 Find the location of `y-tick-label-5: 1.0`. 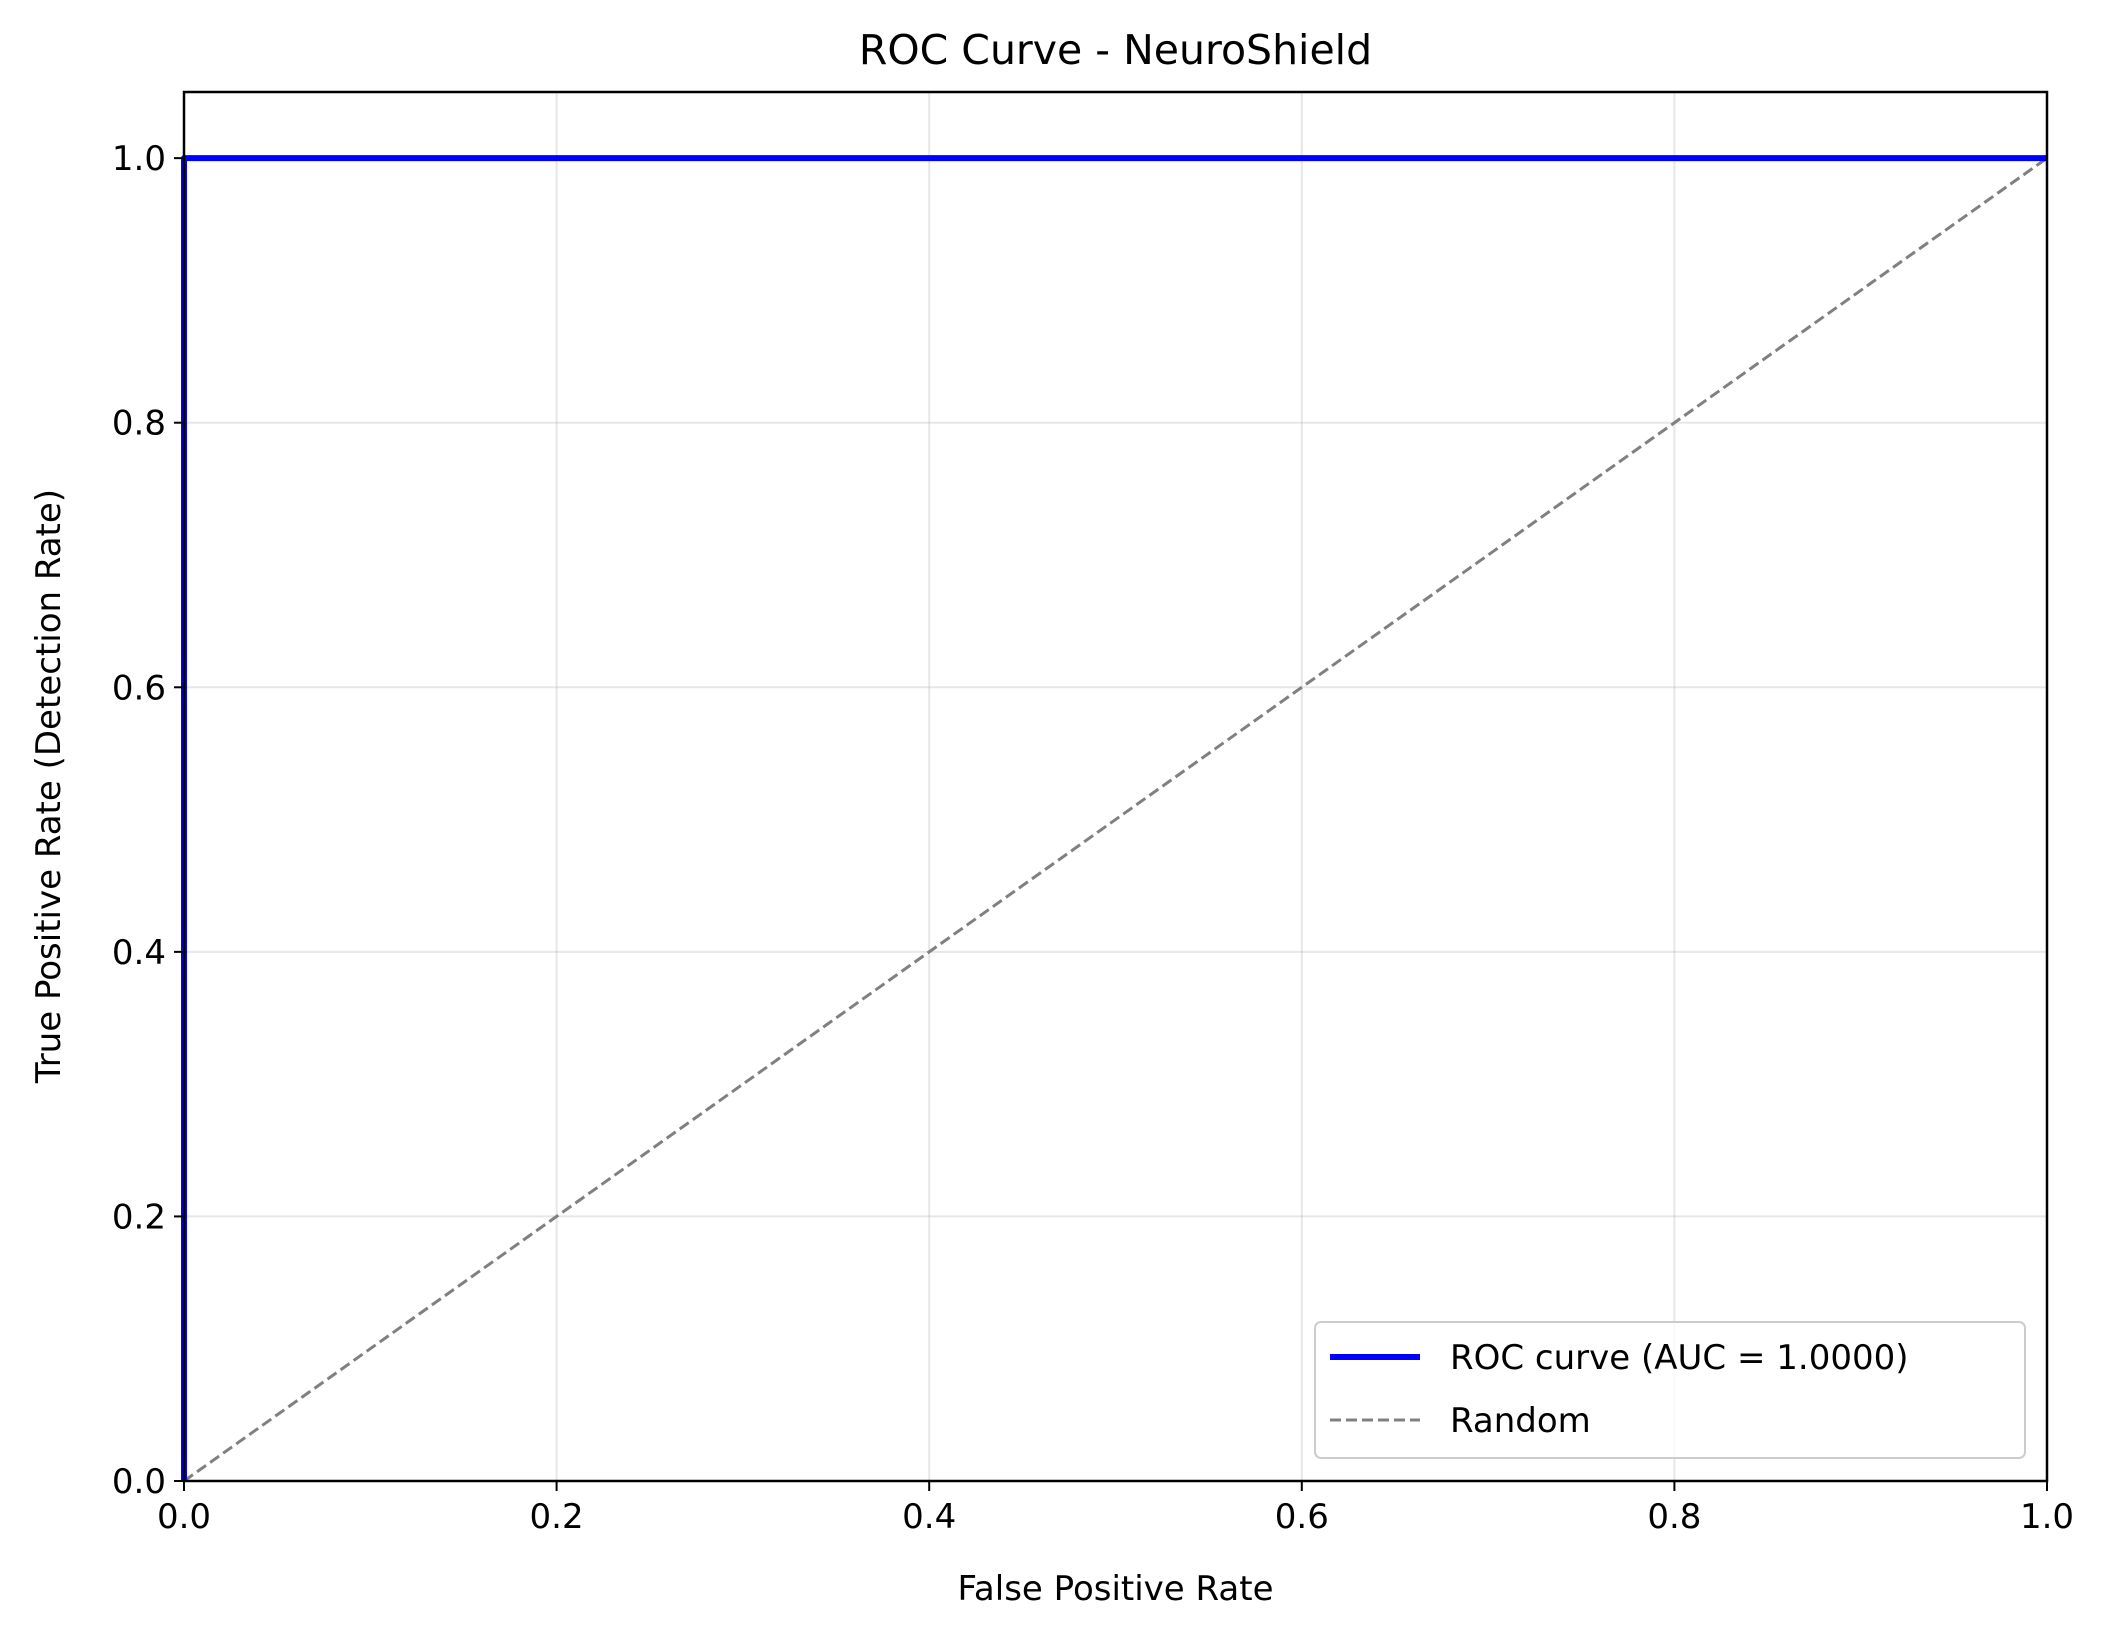

y-tick-label-5: 1.0 is located at coordinates (139, 159).